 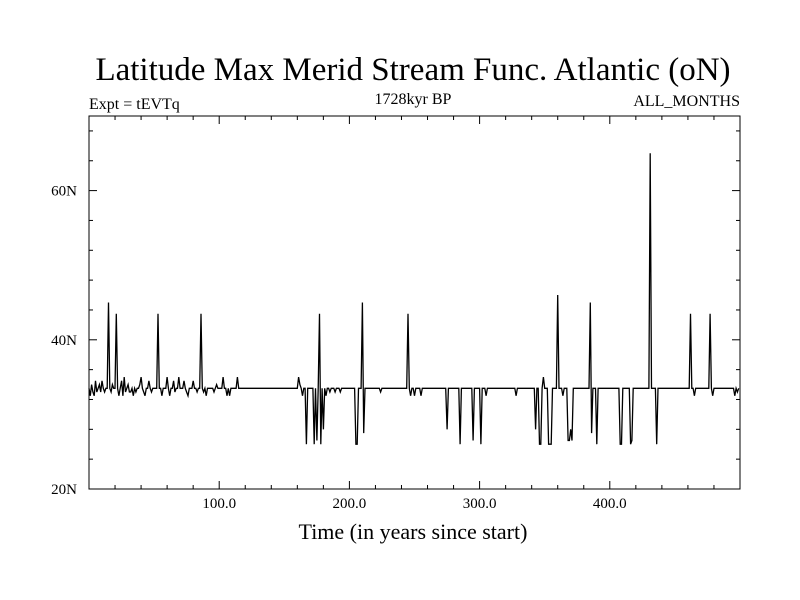 I want to click on x-tick-label: 400.0, so click(x=610, y=504).